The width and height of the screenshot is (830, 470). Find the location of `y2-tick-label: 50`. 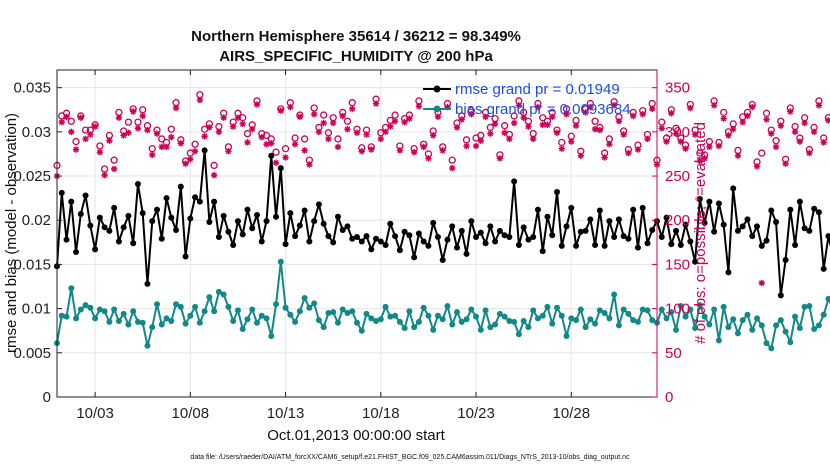

y2-tick-label: 50 is located at coordinates (673, 353).